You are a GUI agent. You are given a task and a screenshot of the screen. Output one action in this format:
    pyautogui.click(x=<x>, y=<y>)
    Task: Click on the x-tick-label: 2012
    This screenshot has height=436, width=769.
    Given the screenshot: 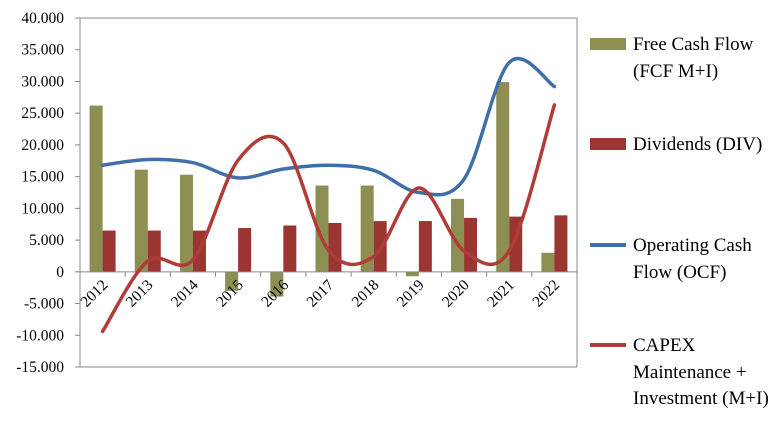 What is the action you would take?
    pyautogui.click(x=94, y=294)
    